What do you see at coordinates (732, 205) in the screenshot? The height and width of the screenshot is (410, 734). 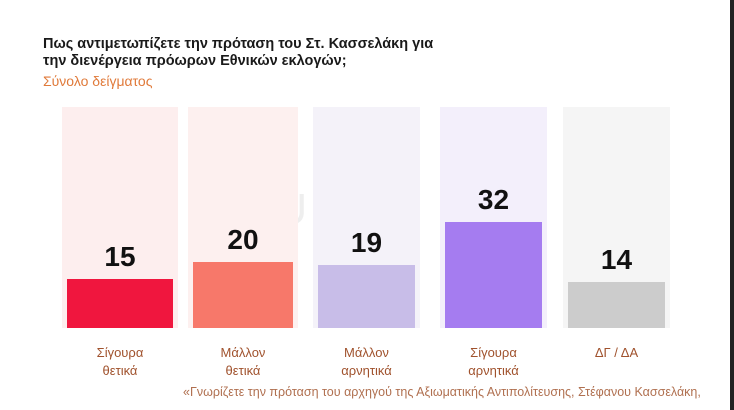 I see `window-edge` at bounding box center [732, 205].